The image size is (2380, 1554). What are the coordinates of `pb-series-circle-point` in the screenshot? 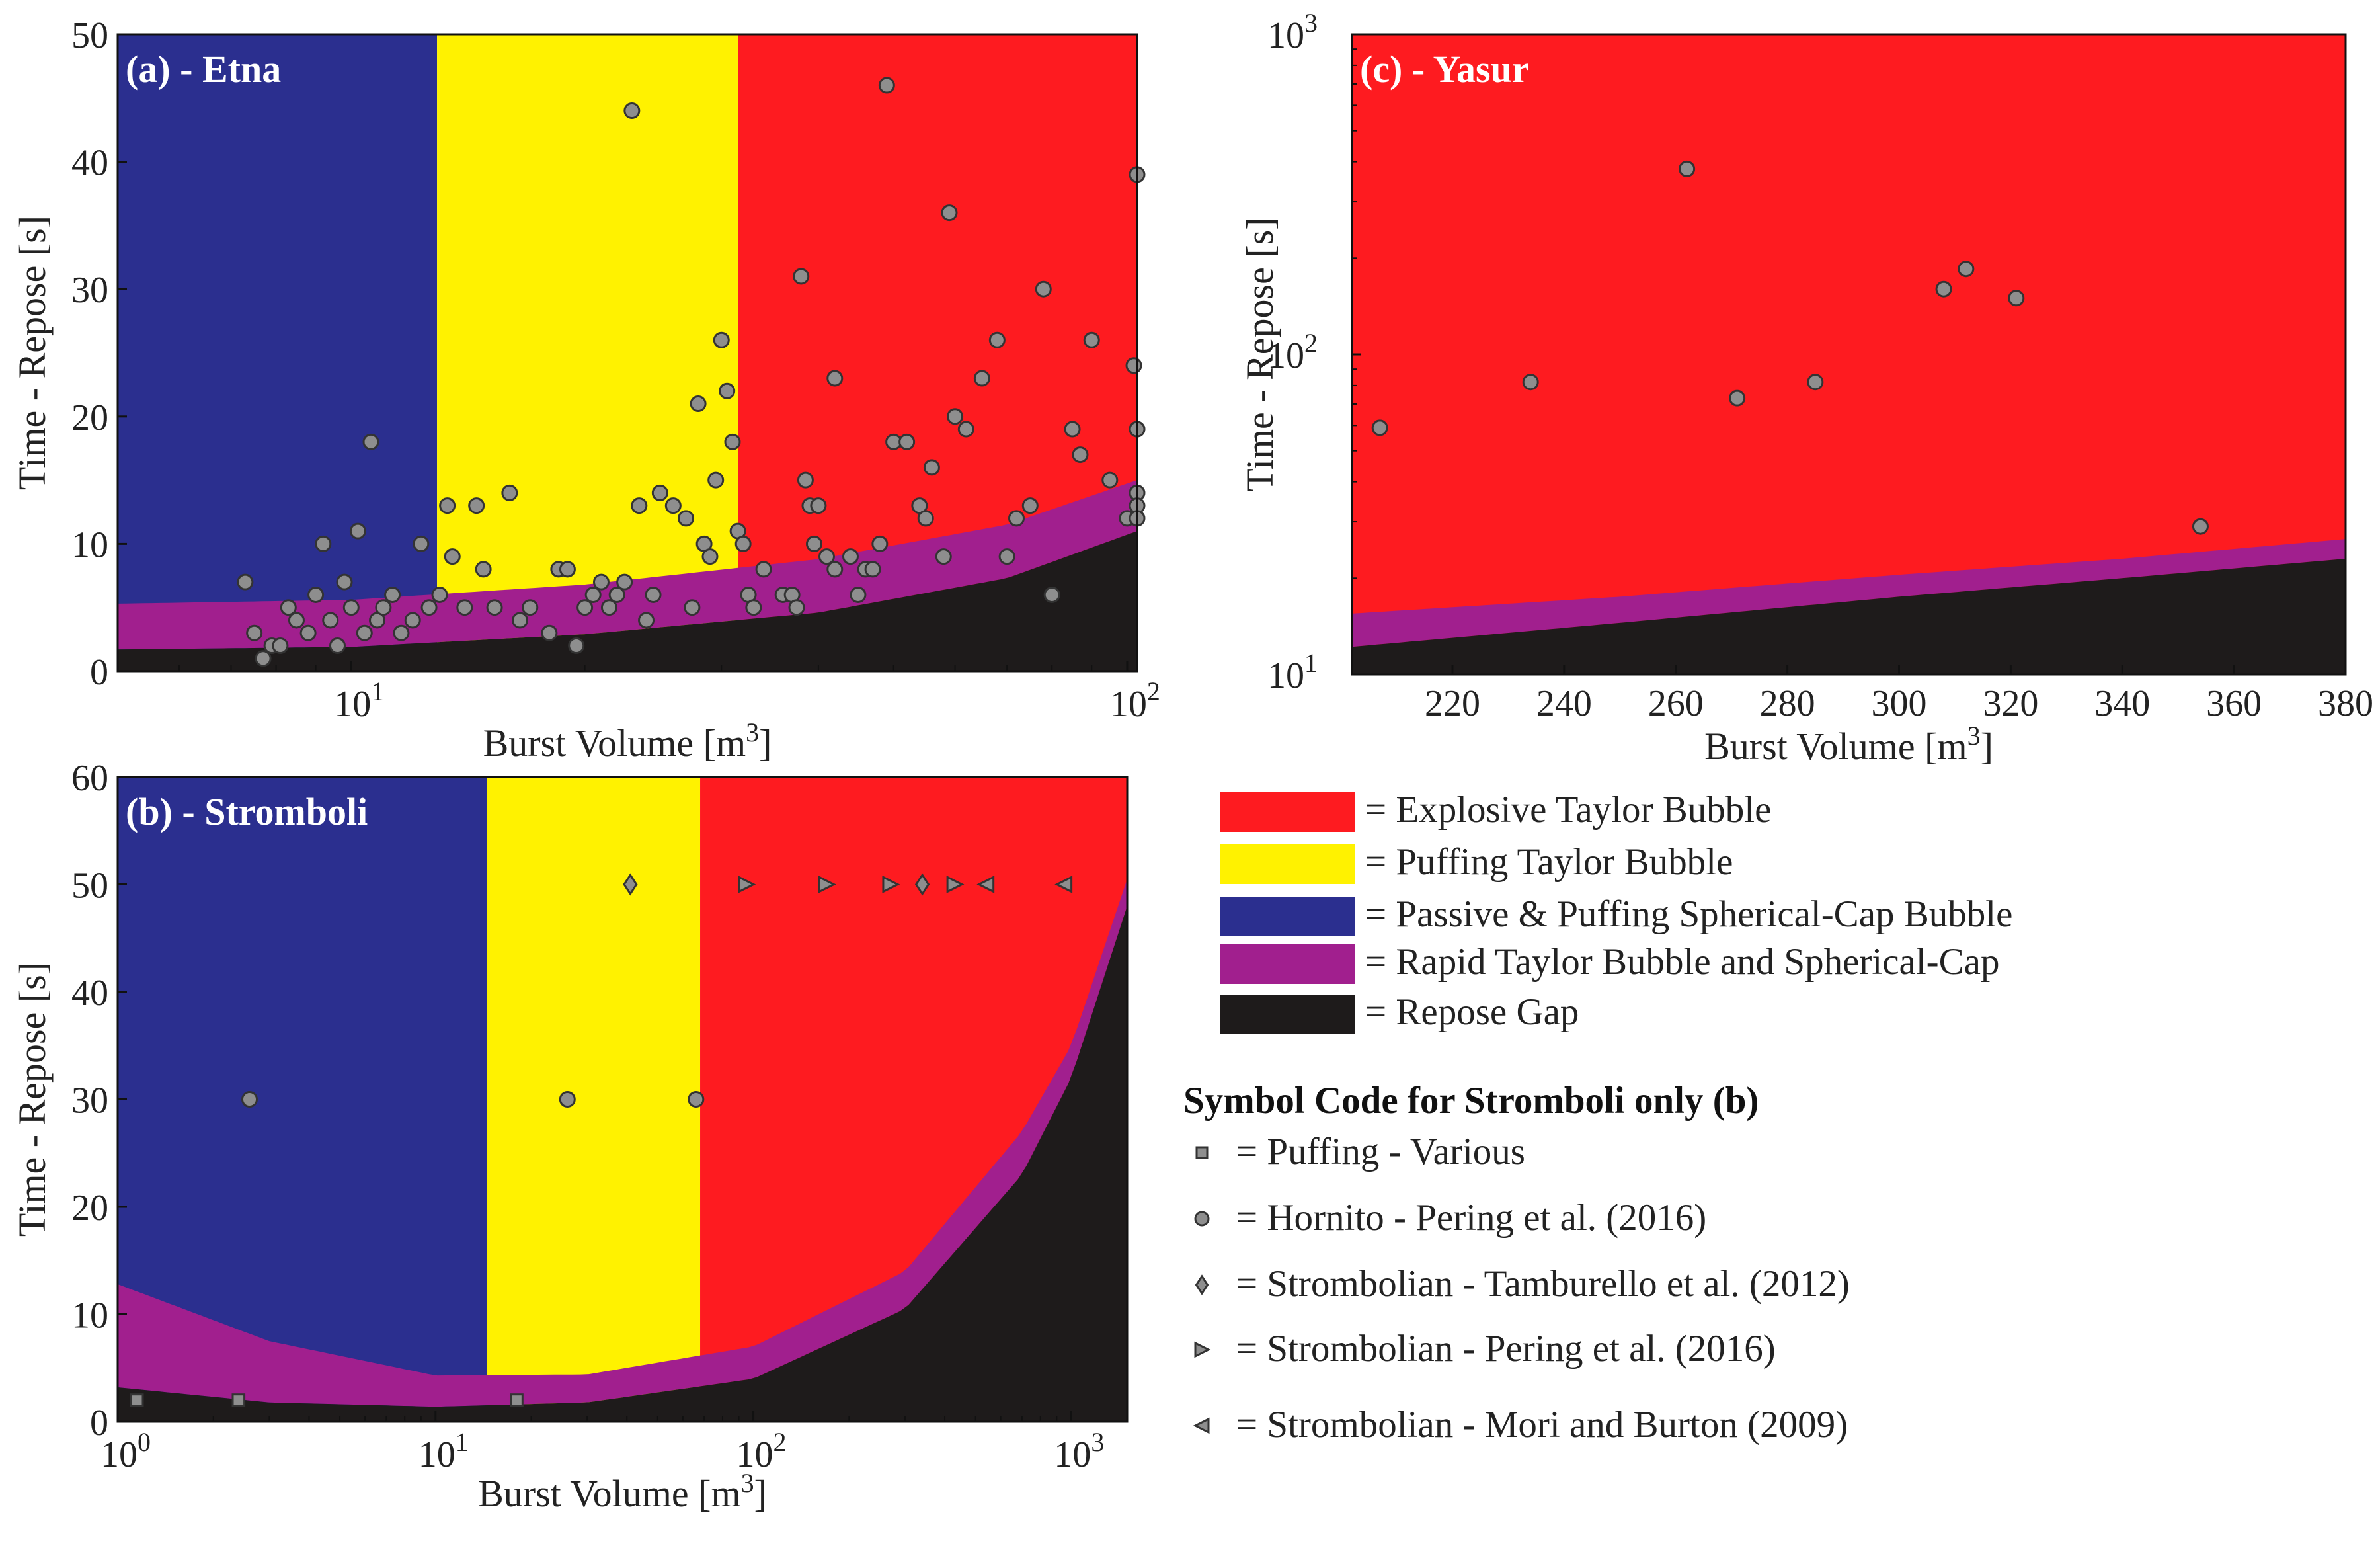 It's located at (567, 1099).